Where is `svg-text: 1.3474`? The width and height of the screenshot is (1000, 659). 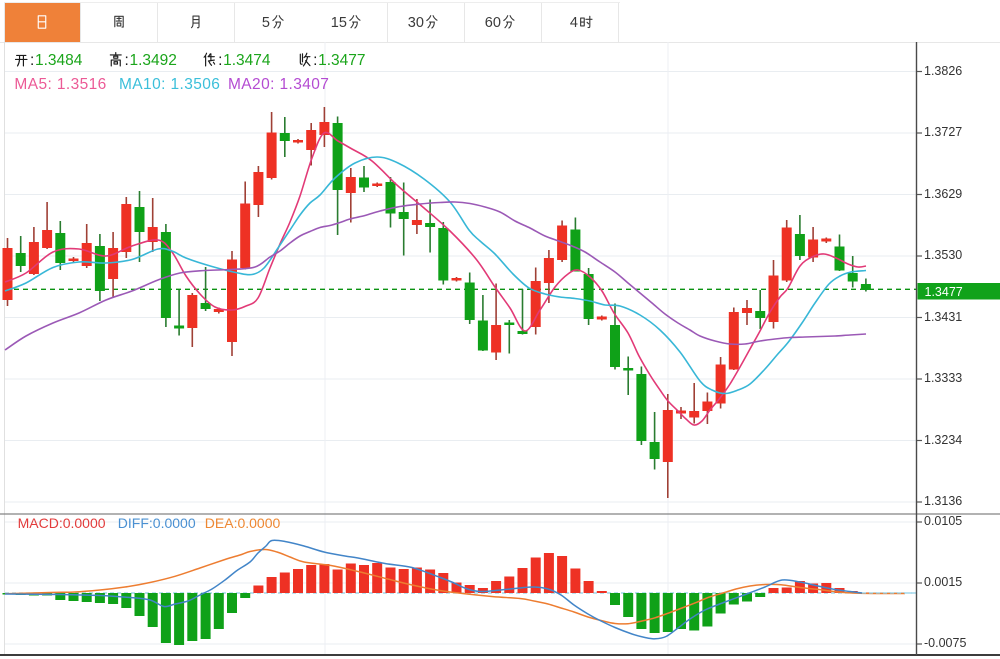 svg-text: 1.3474 is located at coordinates (247, 60).